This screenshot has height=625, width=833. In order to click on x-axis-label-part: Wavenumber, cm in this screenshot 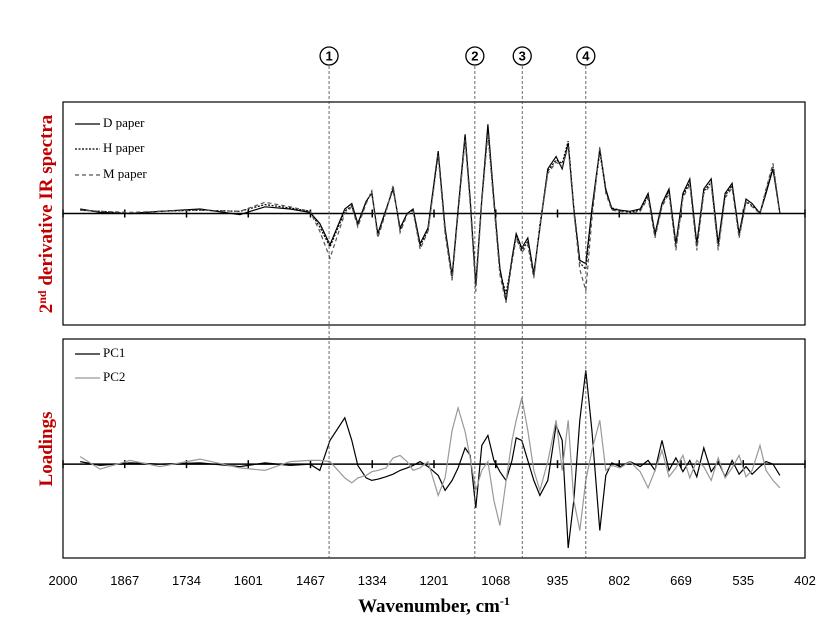, I will do `click(429, 606)`.